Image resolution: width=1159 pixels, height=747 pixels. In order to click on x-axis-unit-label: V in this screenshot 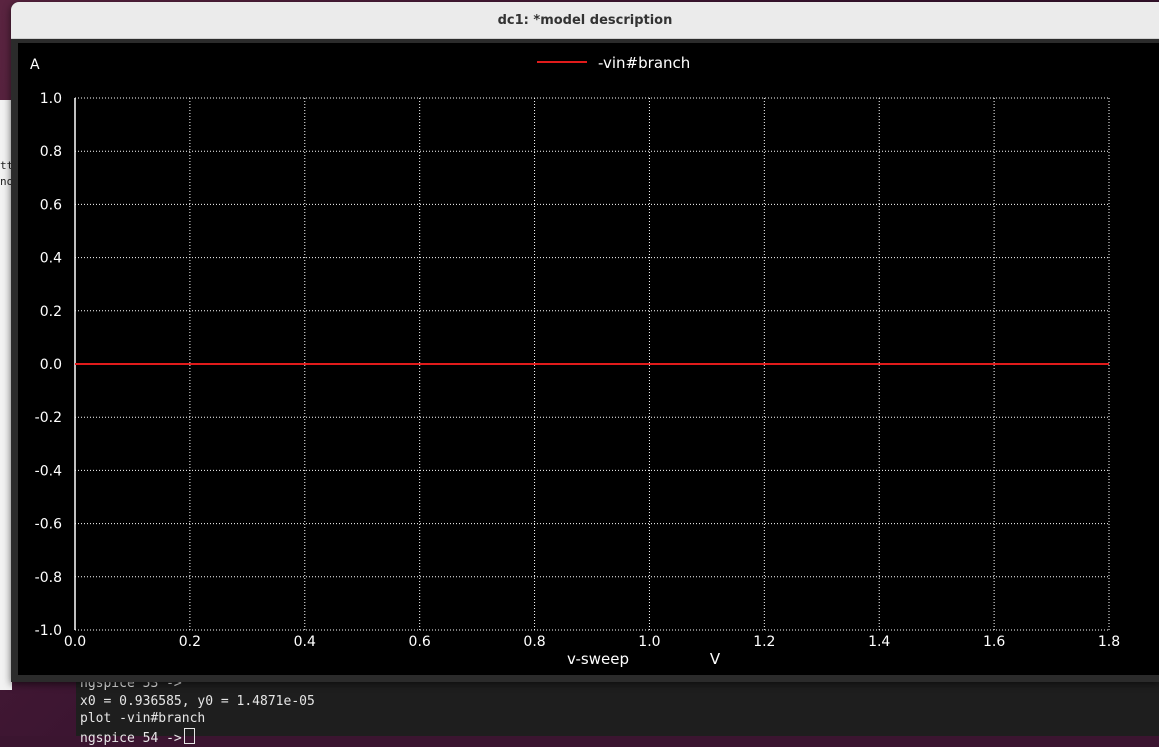, I will do `click(715, 659)`.